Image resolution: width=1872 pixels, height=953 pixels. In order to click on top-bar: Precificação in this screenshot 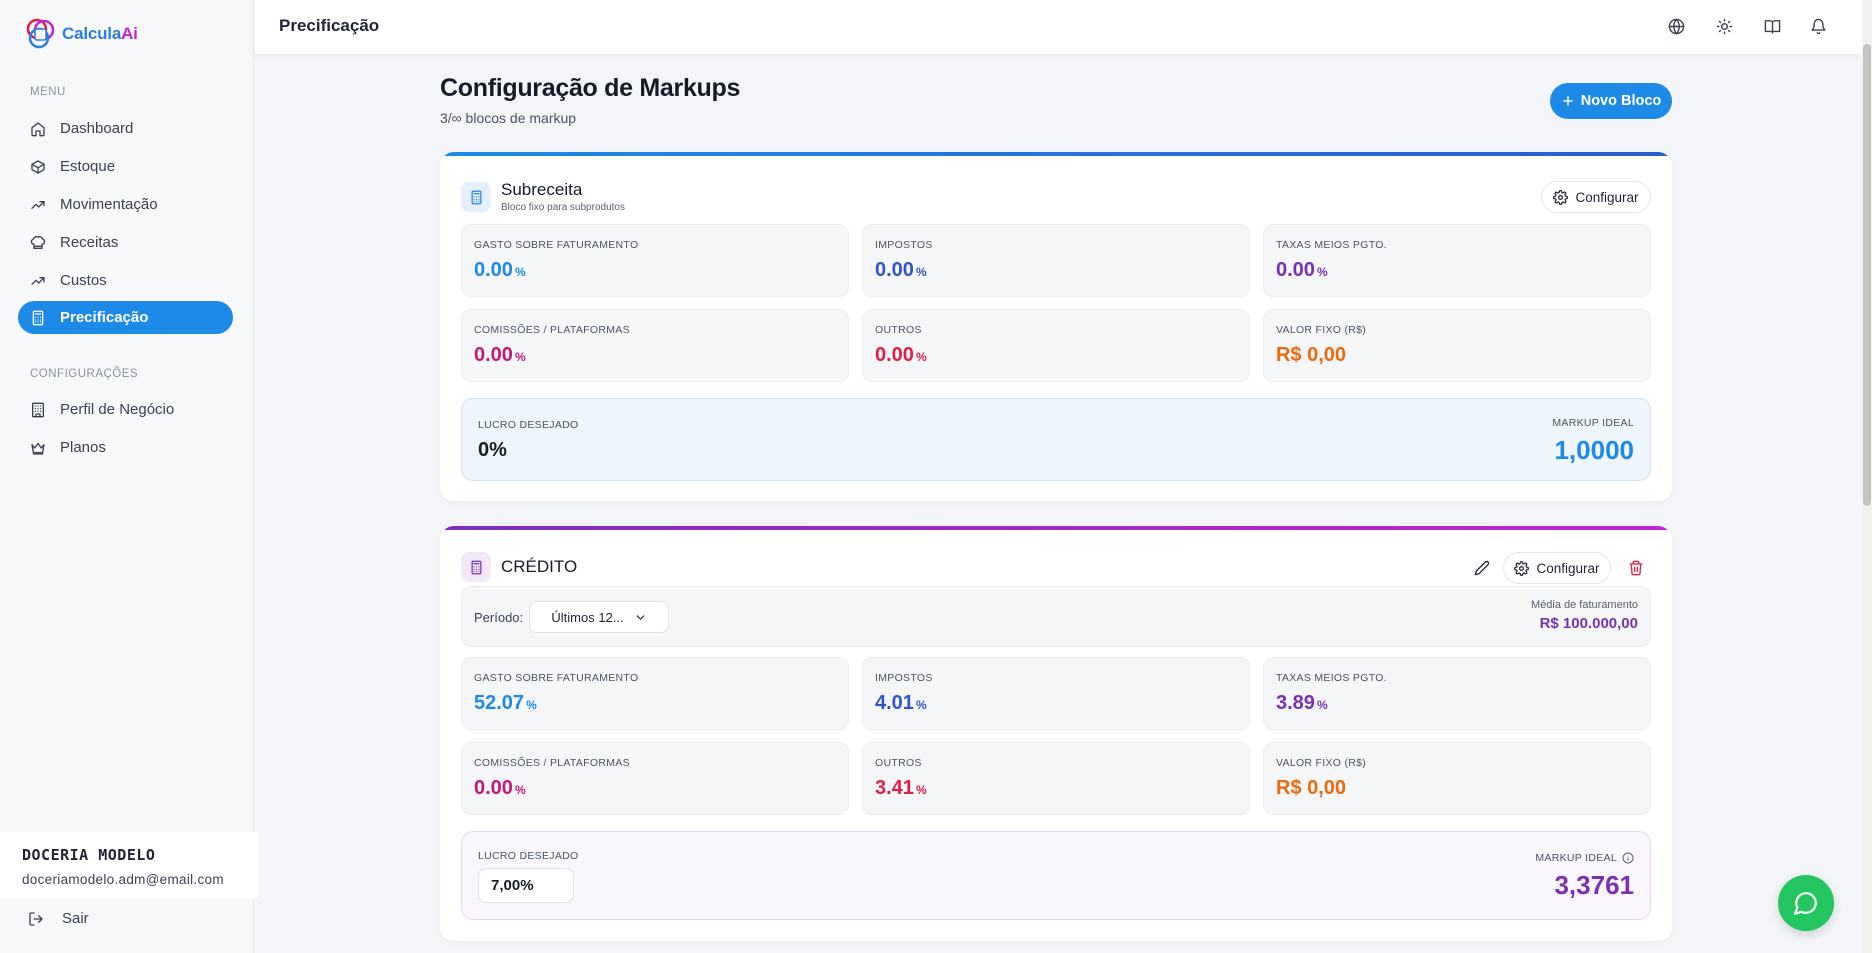, I will do `click(1058, 27)`.